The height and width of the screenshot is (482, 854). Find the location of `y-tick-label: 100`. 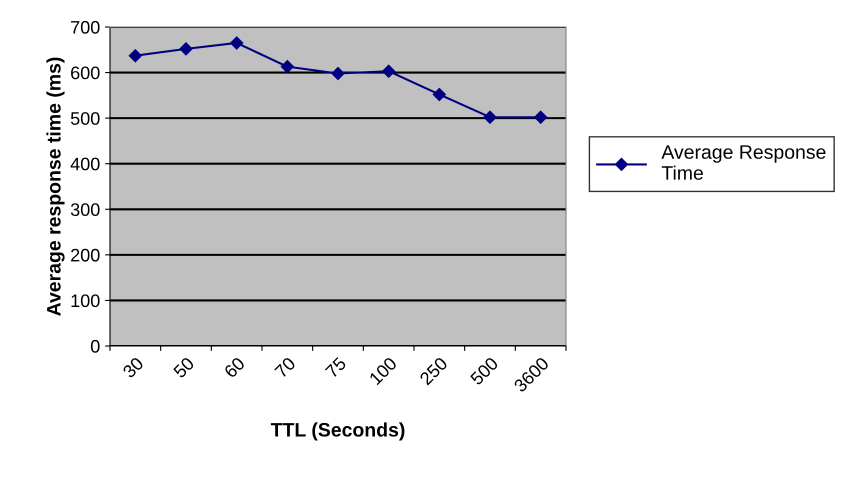

y-tick-label: 100 is located at coordinates (86, 301).